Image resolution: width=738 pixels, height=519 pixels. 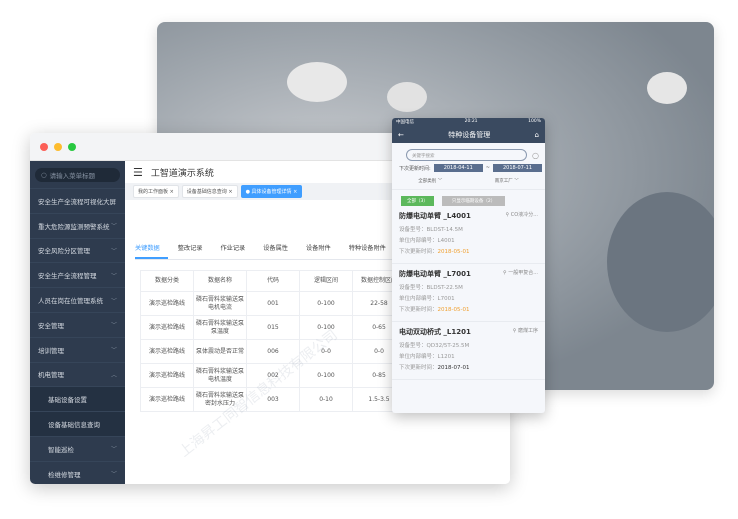 I want to click on maximize-button, so click(x=72, y=146).